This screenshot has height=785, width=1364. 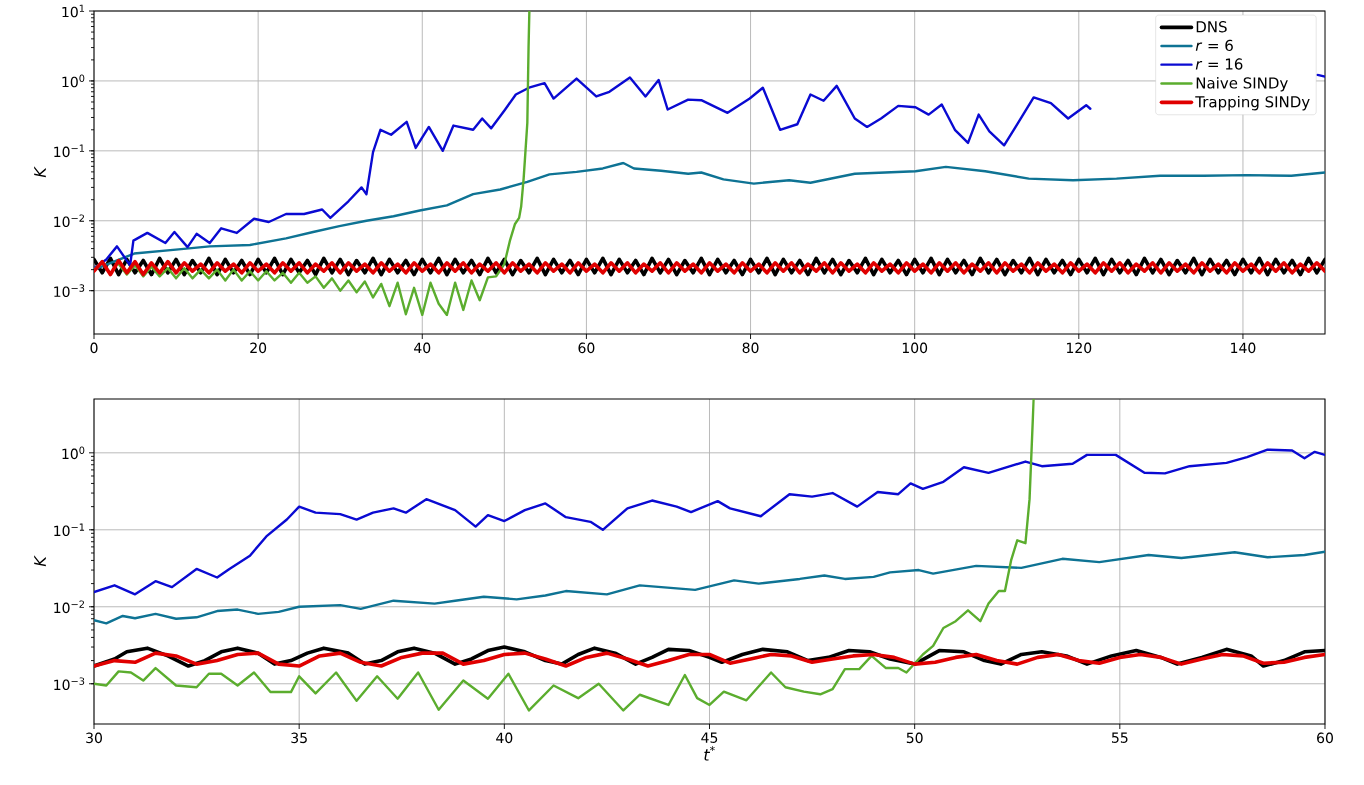 I want to click on x-tick-label: 30, so click(x=94, y=738).